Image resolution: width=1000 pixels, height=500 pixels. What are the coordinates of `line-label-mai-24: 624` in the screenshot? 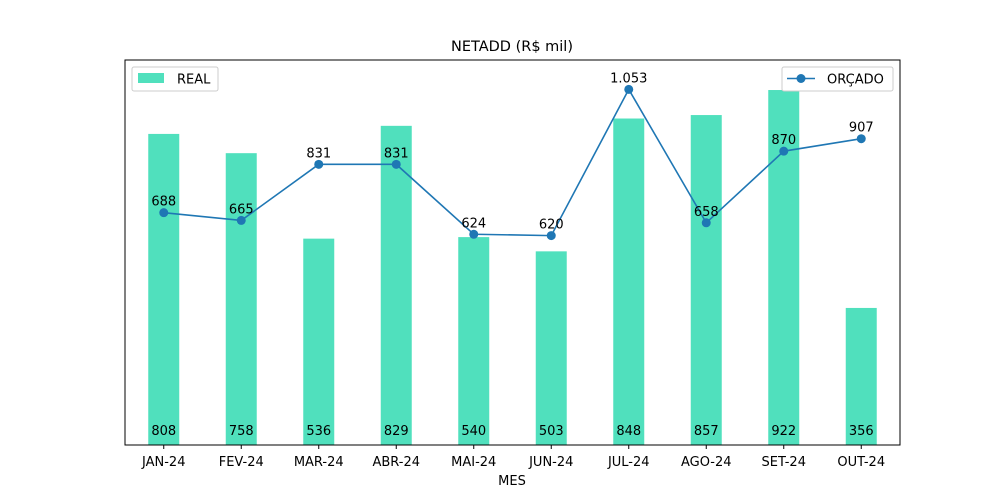 It's located at (473, 223).